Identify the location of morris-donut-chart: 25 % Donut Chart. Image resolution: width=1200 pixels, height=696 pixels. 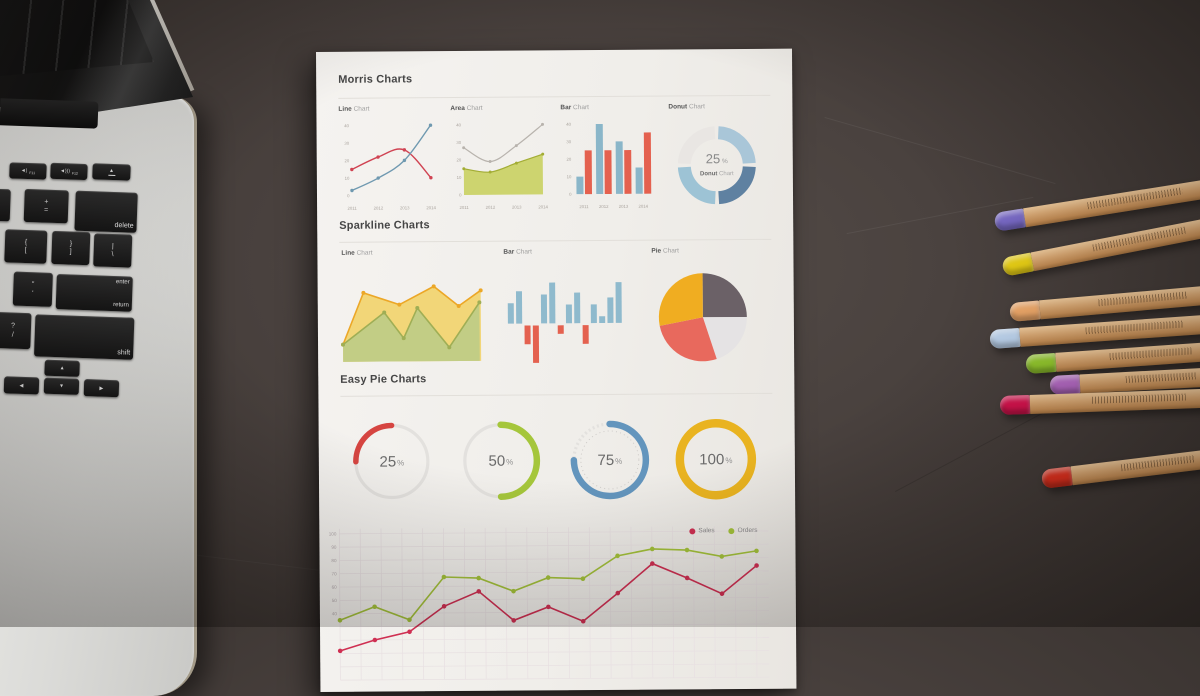
(717, 165).